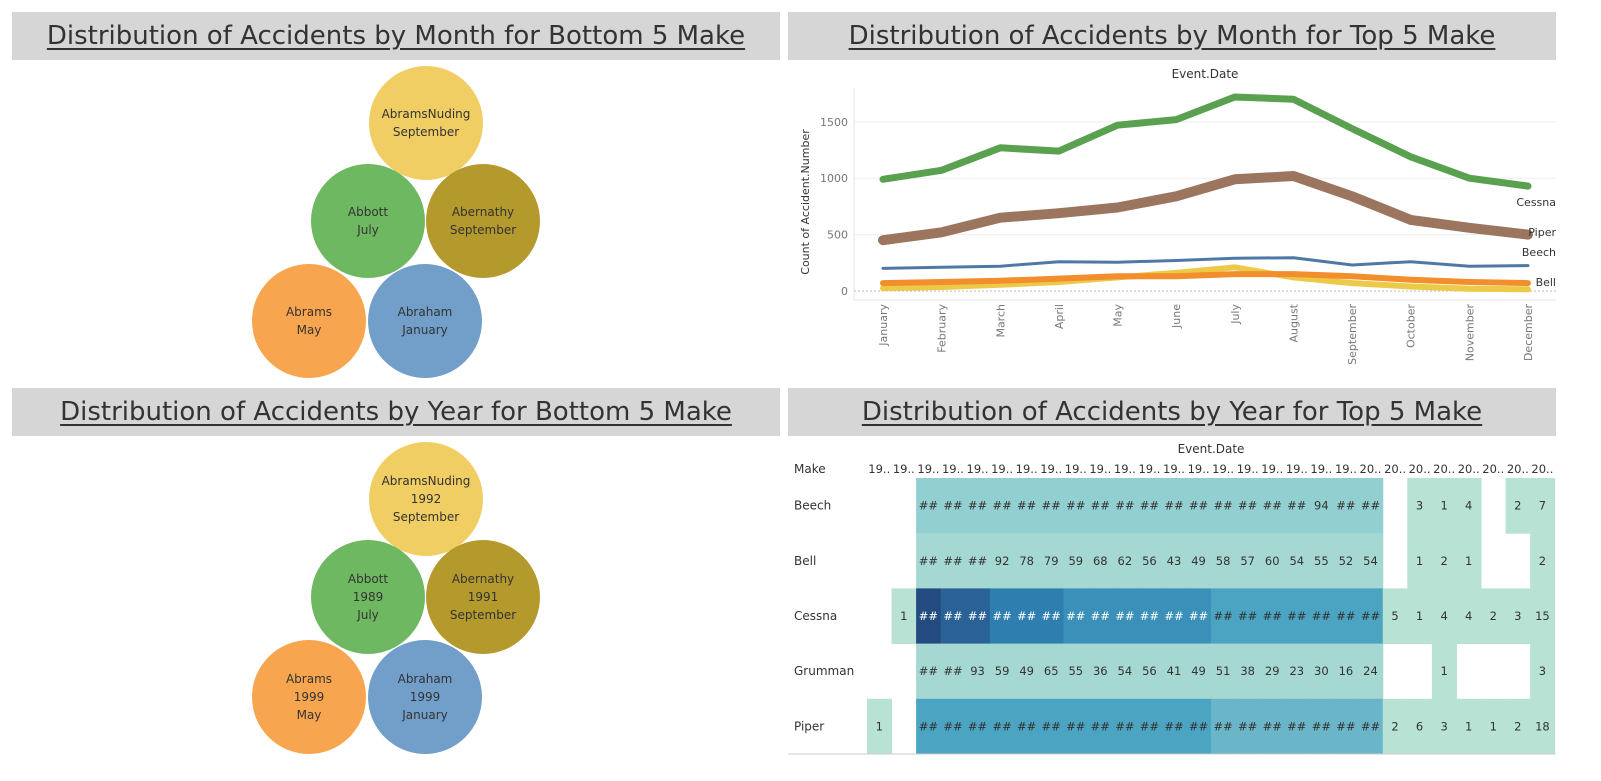 This screenshot has height=781, width=1601. What do you see at coordinates (1205, 208) in the screenshot?
I see `series-line-piper` at bounding box center [1205, 208].